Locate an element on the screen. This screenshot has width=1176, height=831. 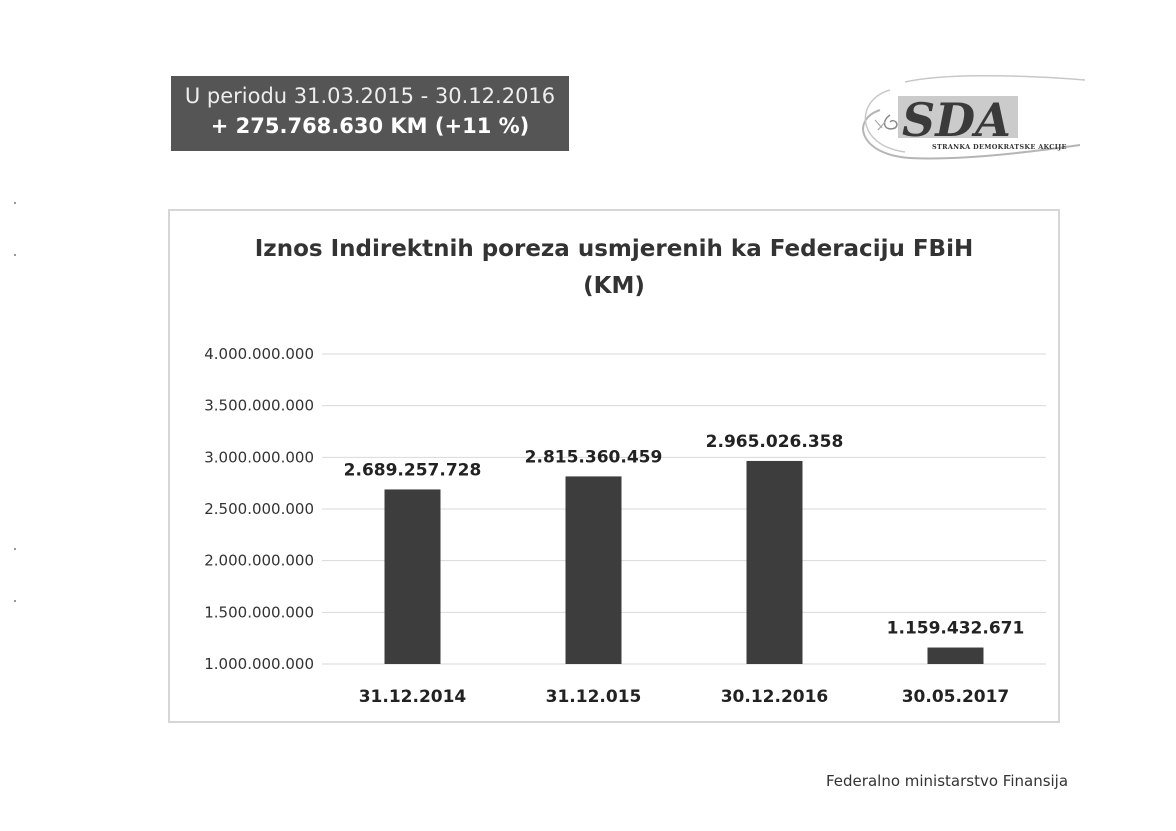
sda-logo: SDA STRANKA DEMOKRATSKE AKCIJE is located at coordinates (974, 117).